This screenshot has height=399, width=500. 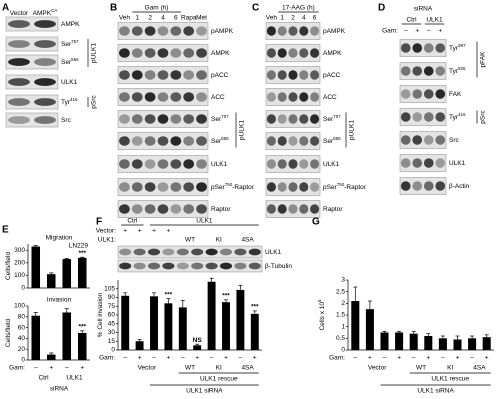 What do you see at coordinates (109, 288) in the screenshot?
I see `y-tick-label: 105` at bounding box center [109, 288].